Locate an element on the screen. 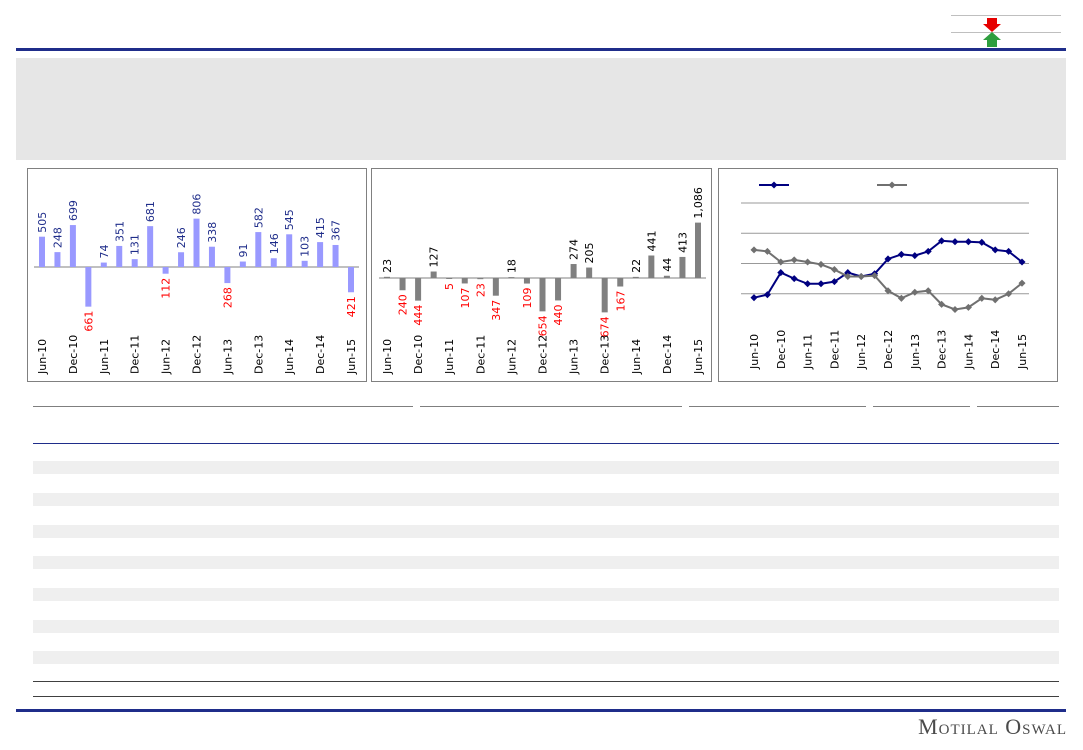 The image size is (1083, 750). data-label-Sep-14: 103 is located at coordinates (305, 246).